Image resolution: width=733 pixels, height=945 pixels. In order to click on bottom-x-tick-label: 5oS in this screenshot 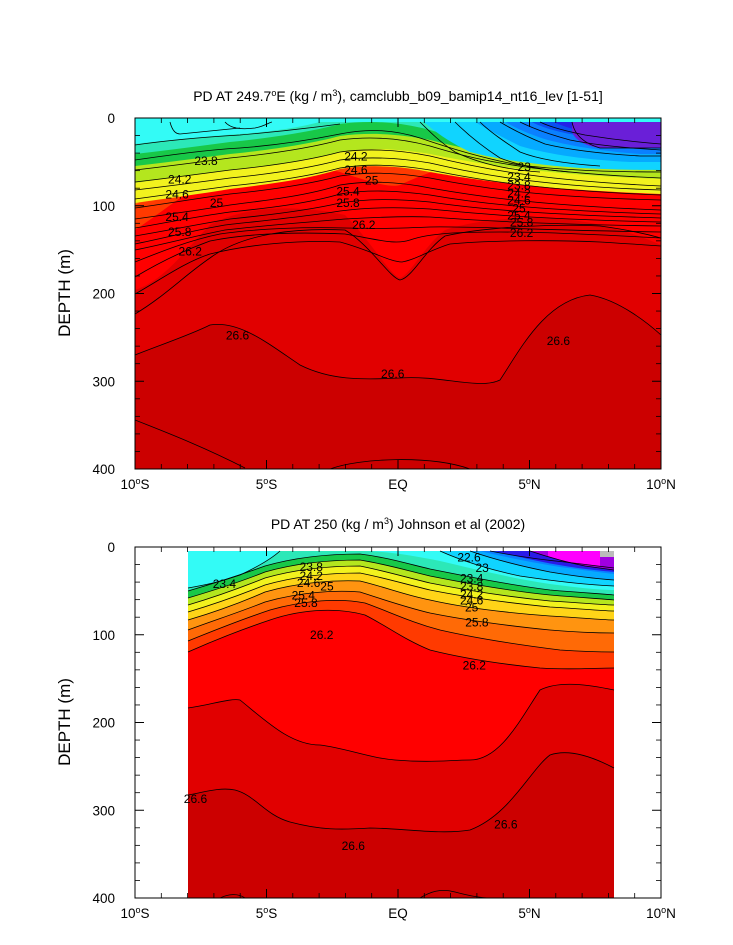, I will do `click(267, 913)`.